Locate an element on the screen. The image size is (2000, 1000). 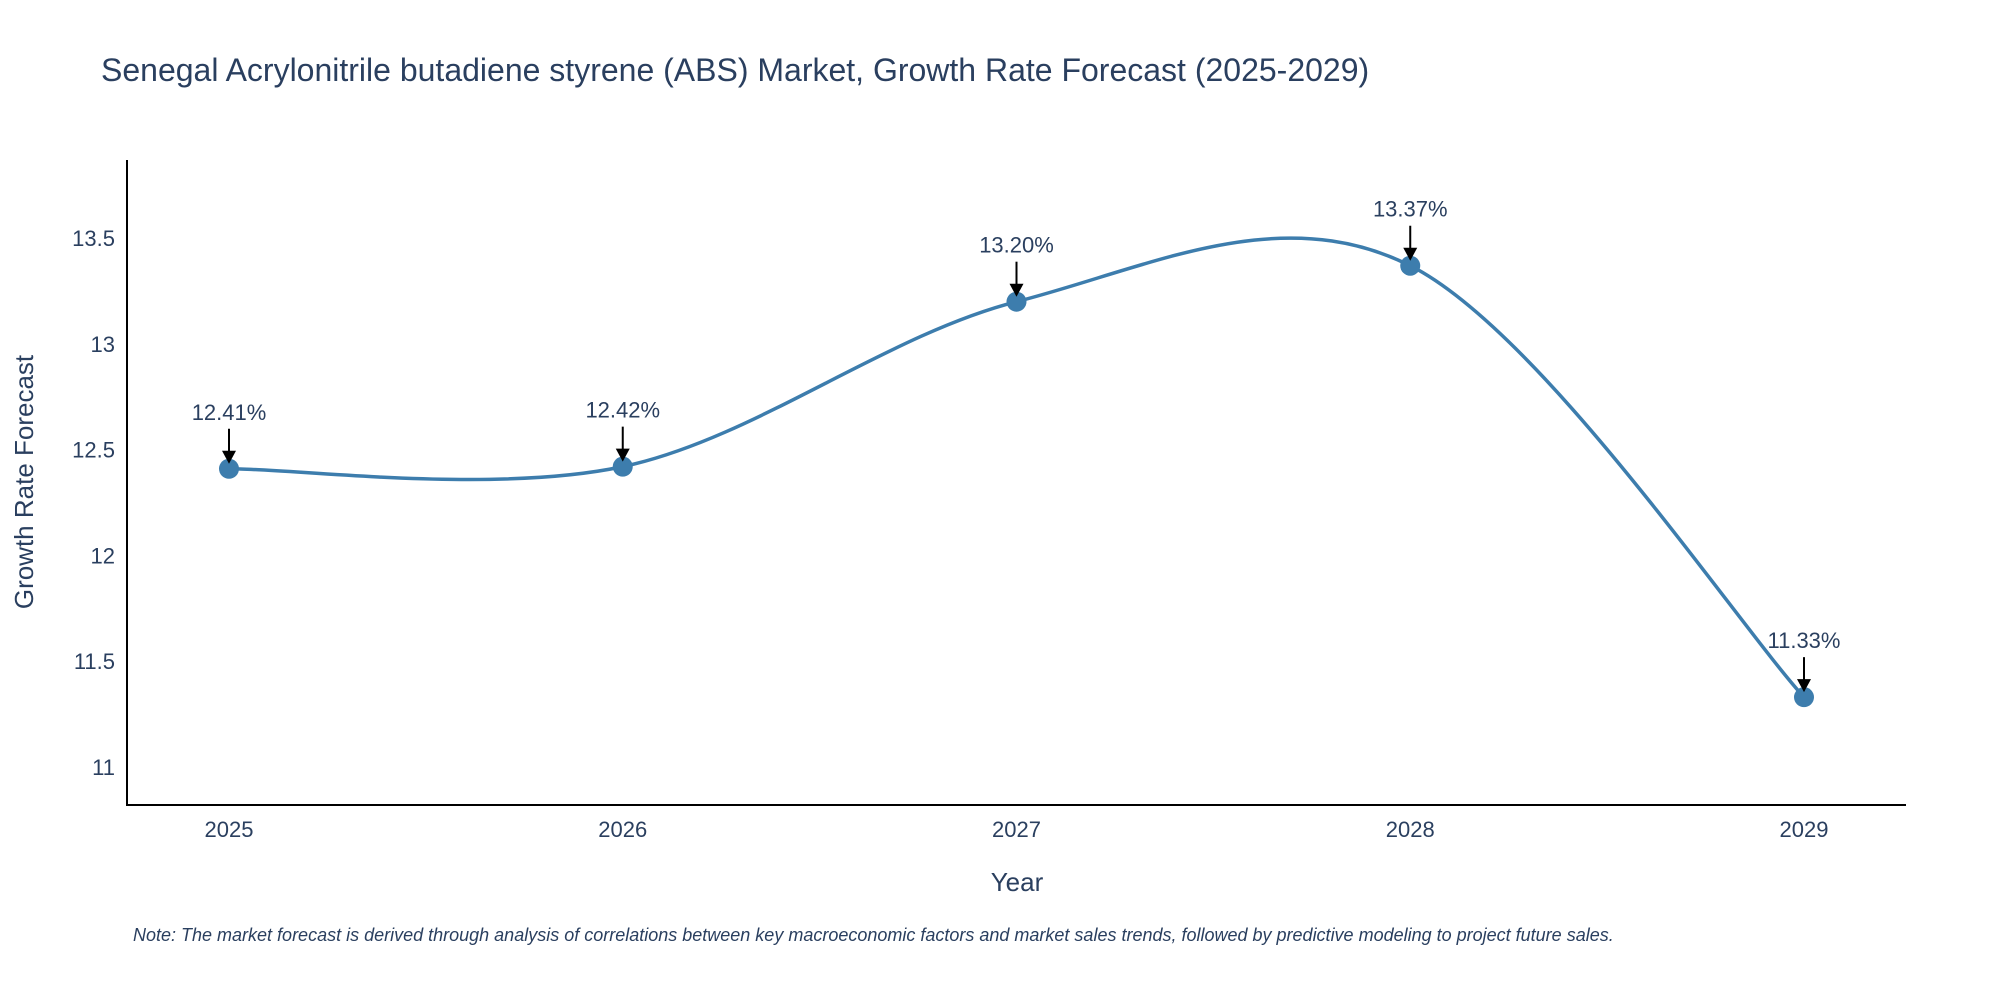
y-tick-label: 13.5 is located at coordinates (93, 238).